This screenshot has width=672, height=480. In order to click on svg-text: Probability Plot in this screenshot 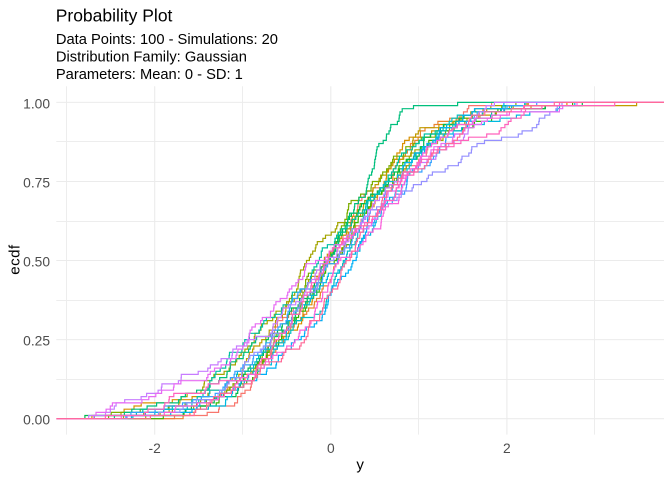, I will do `click(114, 15)`.